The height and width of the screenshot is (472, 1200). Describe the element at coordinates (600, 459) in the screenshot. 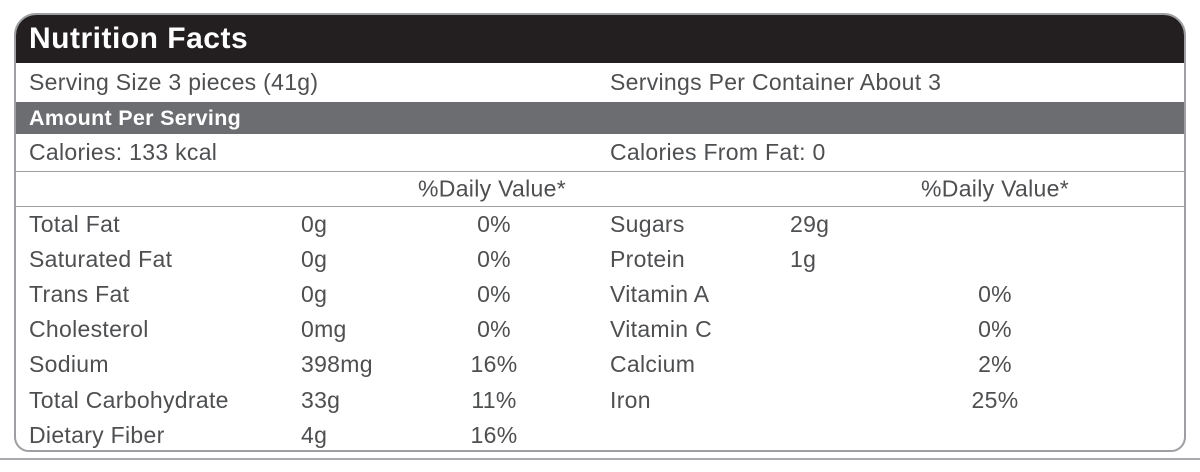

I see `bottom-rule` at that location.